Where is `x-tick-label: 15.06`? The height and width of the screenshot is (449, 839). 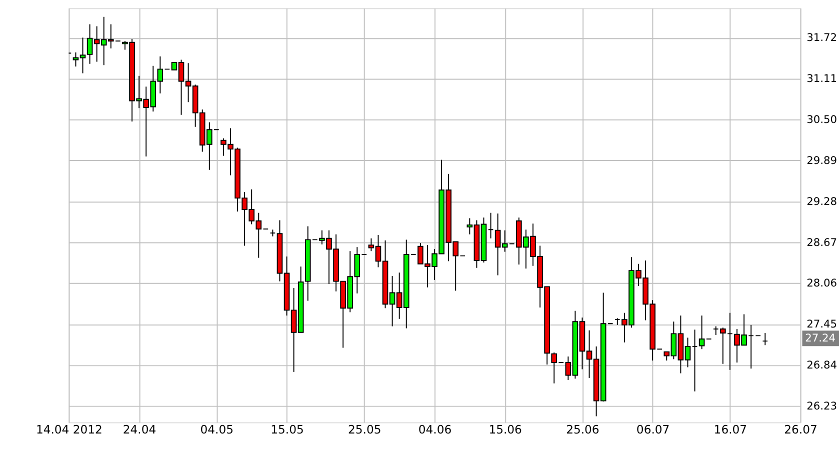
x-tick-label: 15.06 is located at coordinates (505, 429).